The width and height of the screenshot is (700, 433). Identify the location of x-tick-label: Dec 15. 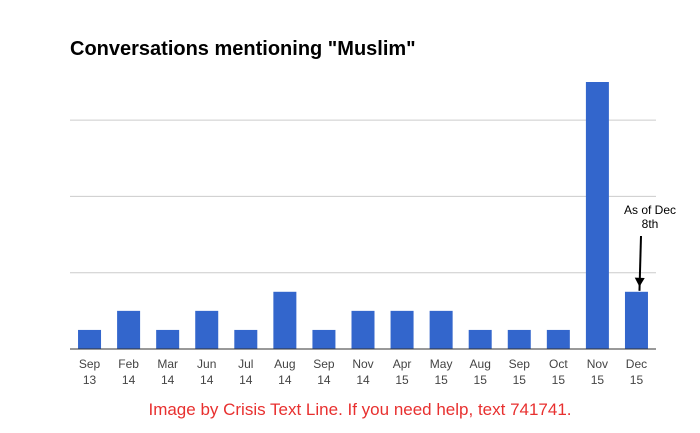
(636, 372).